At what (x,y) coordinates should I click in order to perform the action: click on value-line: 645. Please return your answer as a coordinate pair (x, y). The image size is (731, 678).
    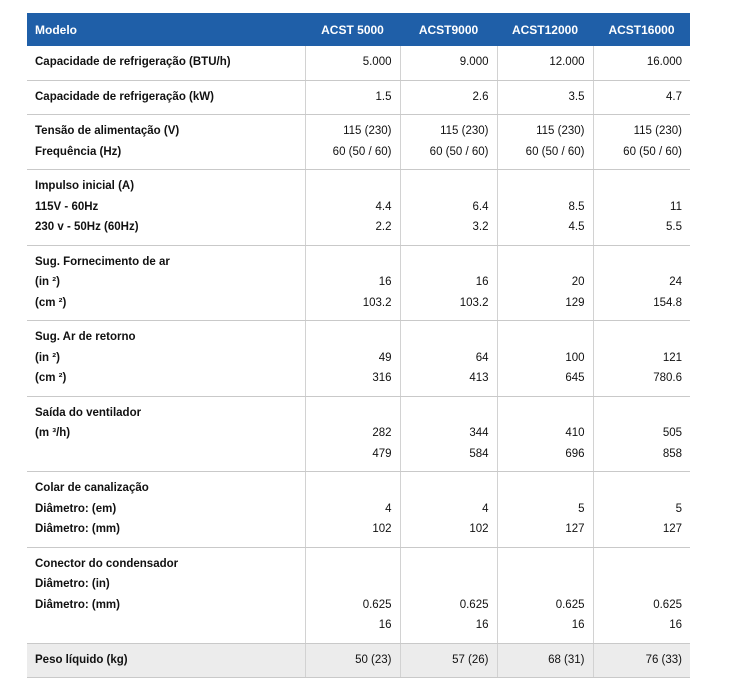
    Looking at the image, I should click on (575, 378).